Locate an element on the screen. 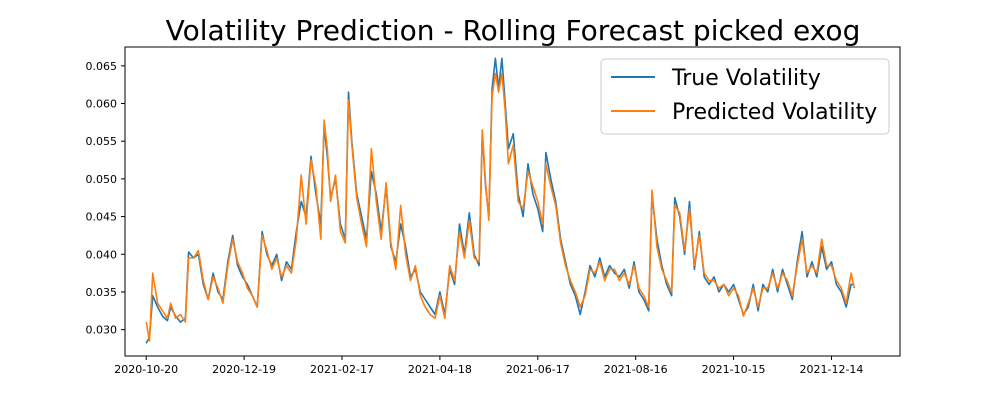  legend-box is located at coordinates (745, 96).